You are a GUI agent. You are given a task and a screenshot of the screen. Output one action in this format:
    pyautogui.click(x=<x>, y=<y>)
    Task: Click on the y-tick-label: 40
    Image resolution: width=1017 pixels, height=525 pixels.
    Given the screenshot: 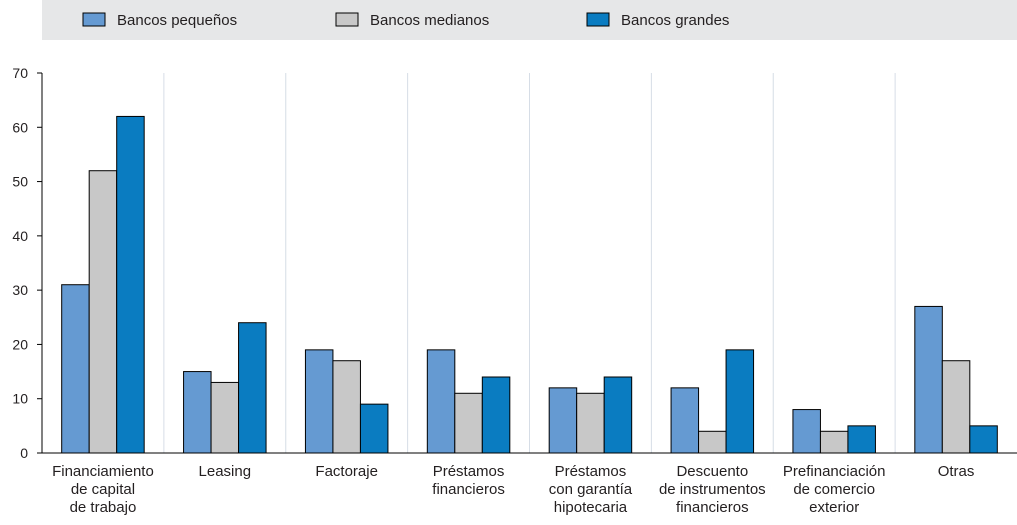 What is the action you would take?
    pyautogui.click(x=20, y=236)
    